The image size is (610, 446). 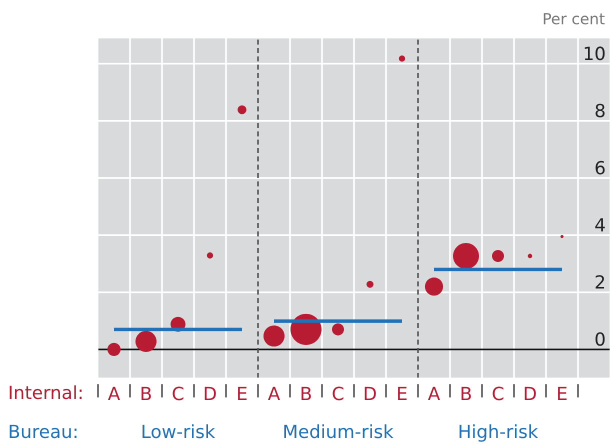 What do you see at coordinates (600, 167) in the screenshot?
I see `y-tick-label: 6` at bounding box center [600, 167].